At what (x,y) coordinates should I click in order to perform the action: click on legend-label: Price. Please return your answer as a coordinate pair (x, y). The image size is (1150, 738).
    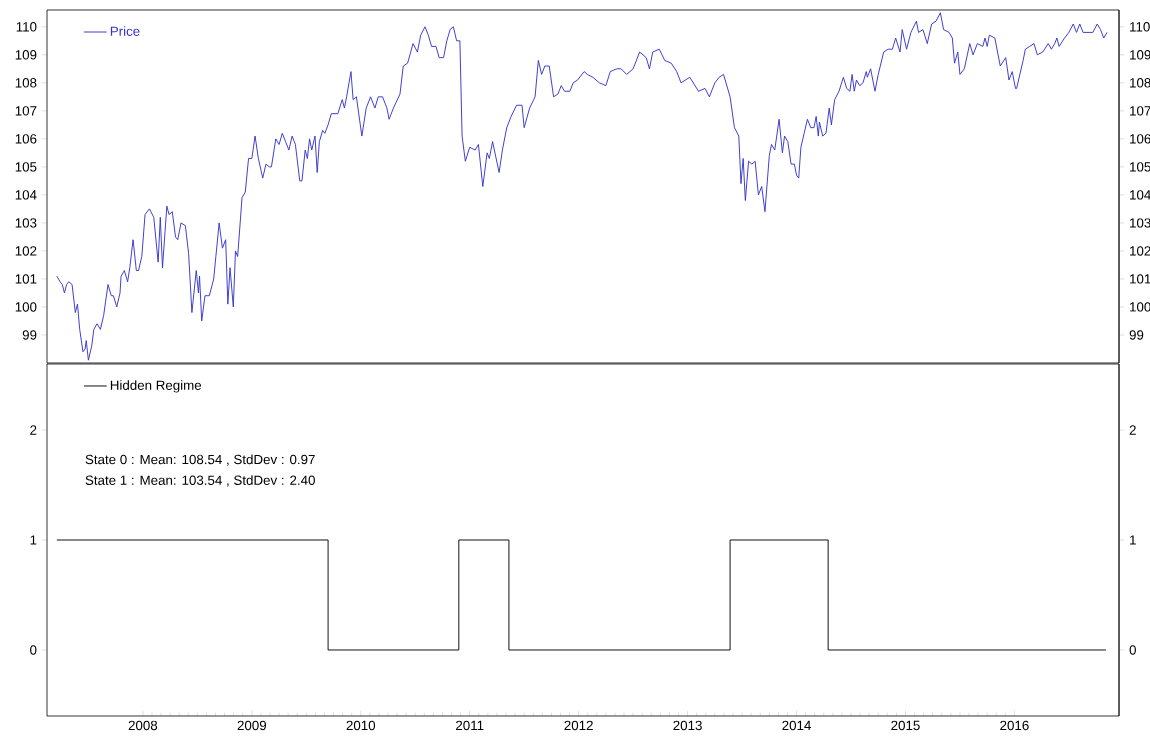
    Looking at the image, I should click on (125, 31).